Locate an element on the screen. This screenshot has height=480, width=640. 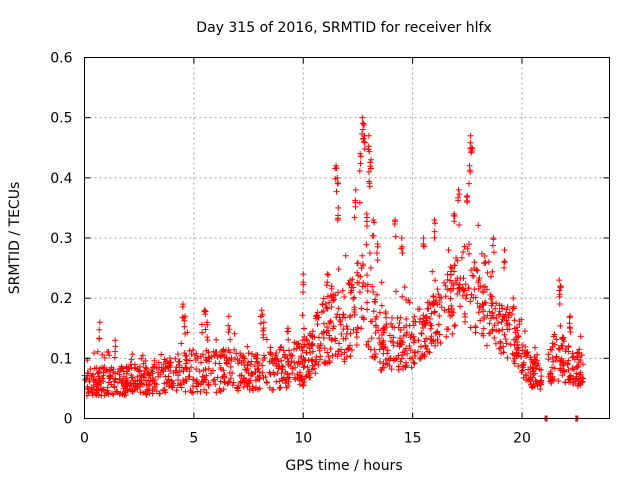
x-tick-label: 10 is located at coordinates (303, 439).